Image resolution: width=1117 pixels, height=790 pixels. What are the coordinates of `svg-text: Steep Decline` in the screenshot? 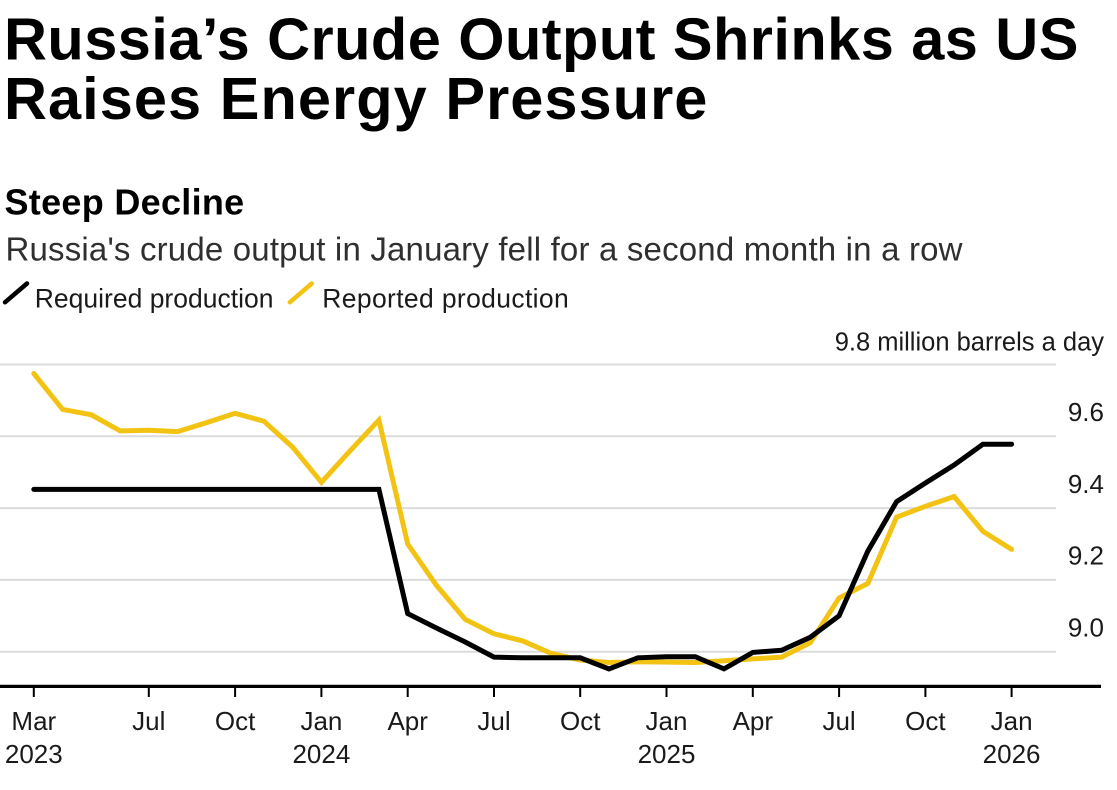 It's located at (125, 202).